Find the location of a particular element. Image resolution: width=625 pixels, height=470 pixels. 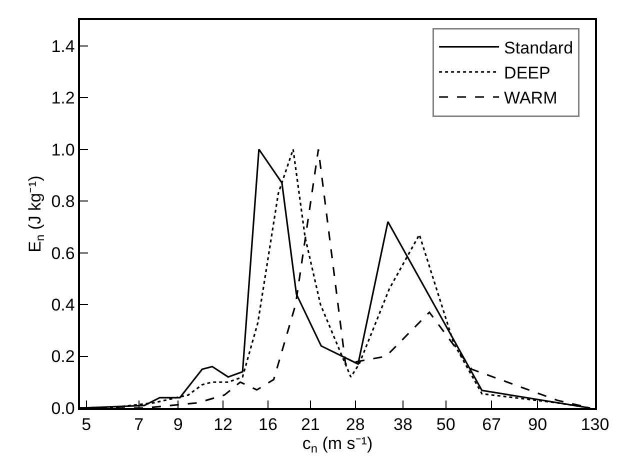

y-tick-label: 0.0 is located at coordinates (63, 408).